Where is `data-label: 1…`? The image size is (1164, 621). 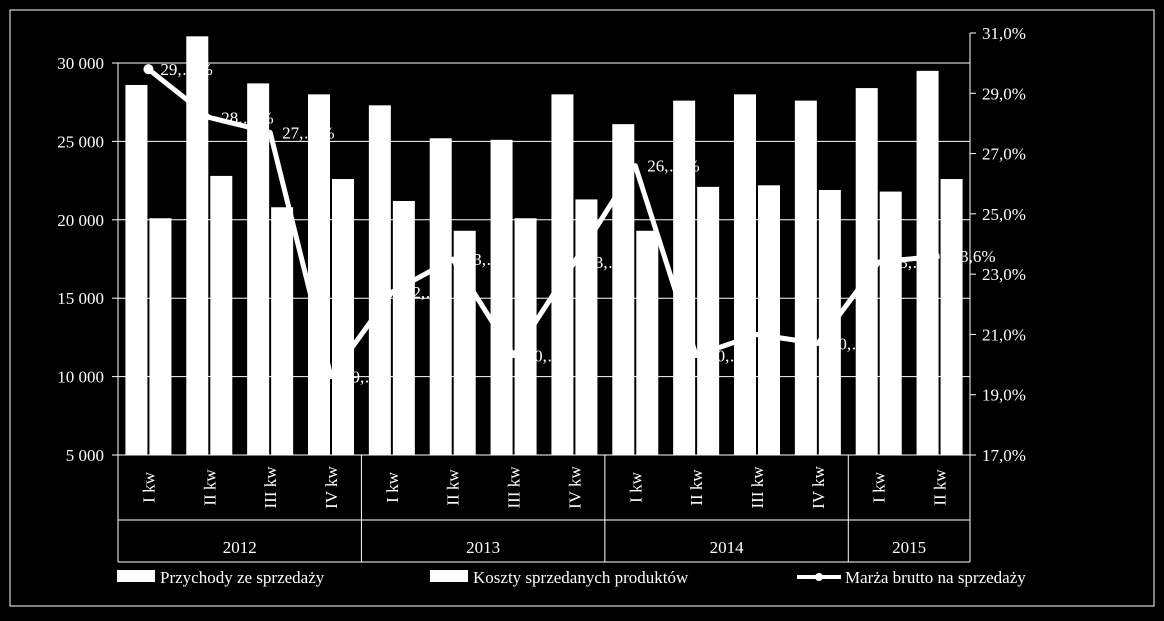 data-label: 1… is located at coordinates (782, 334).